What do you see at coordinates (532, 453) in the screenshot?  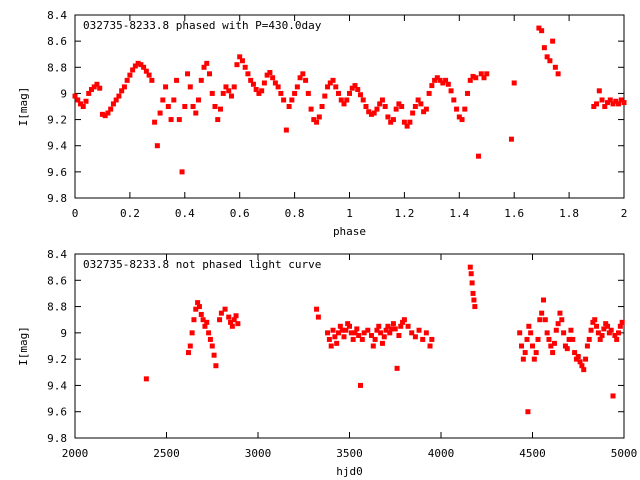 I see `unphased-x-tick-label: 4500` at bounding box center [532, 453].